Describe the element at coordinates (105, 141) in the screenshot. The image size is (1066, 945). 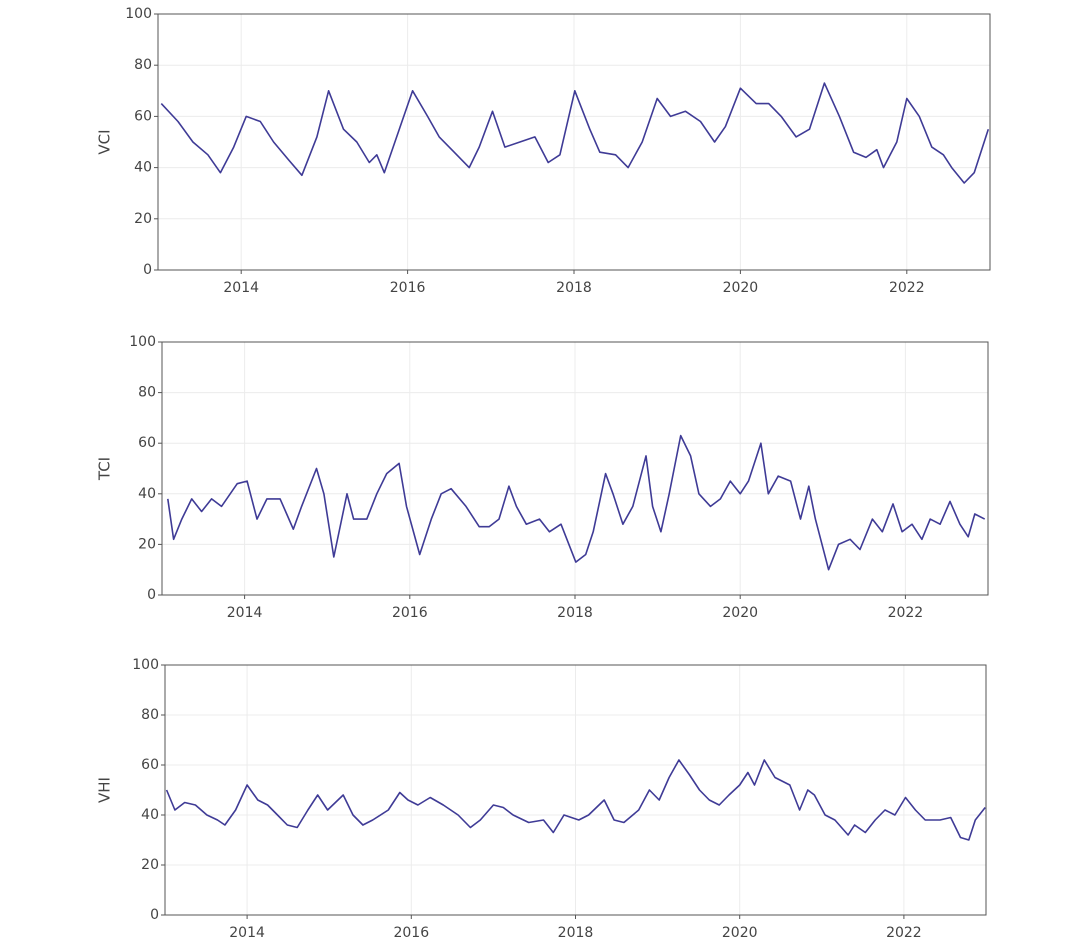
I see `y-axis-label: VCI` at that location.